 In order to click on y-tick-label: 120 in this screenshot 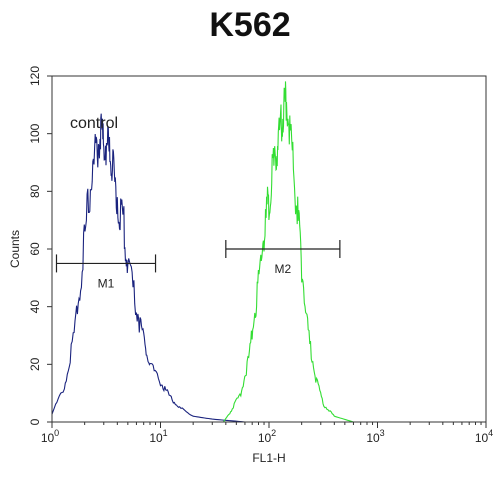, I will do `click(35, 76)`.